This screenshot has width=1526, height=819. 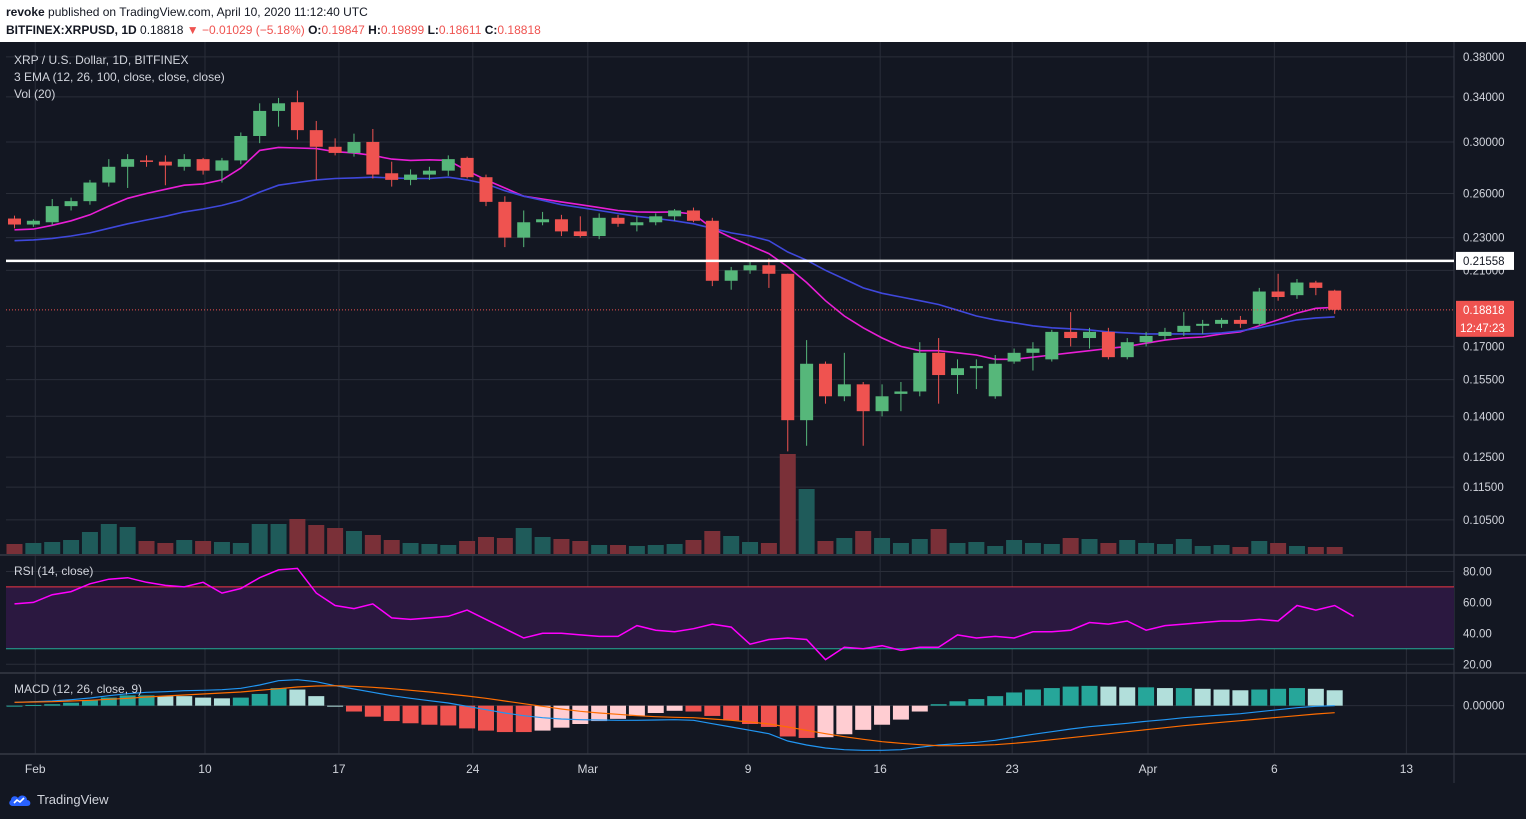 What do you see at coordinates (71, 30) in the screenshot?
I see `symbol-label: BITFINEX:XRPUSD, 1D` at bounding box center [71, 30].